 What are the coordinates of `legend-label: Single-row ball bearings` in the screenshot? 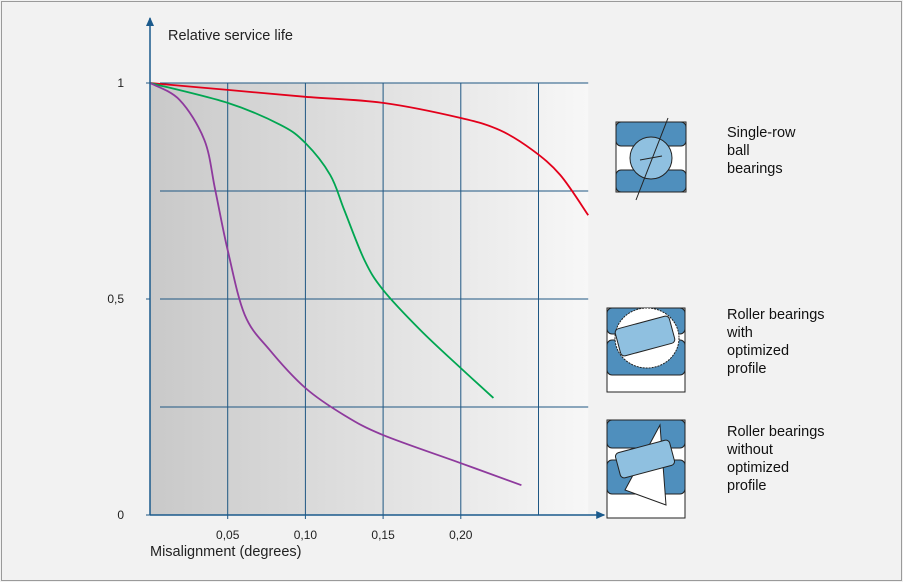 It's located at (761, 151).